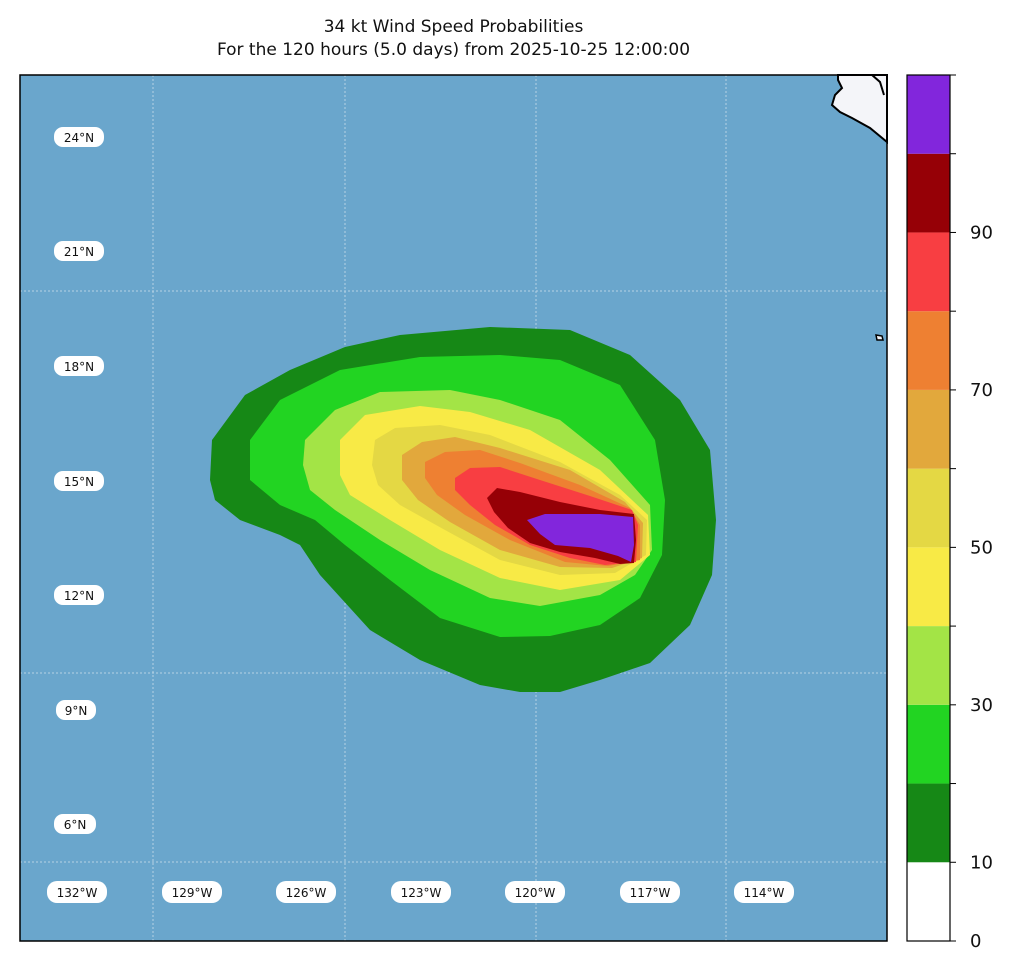  I want to click on lat-label: 12°N, so click(79, 595).